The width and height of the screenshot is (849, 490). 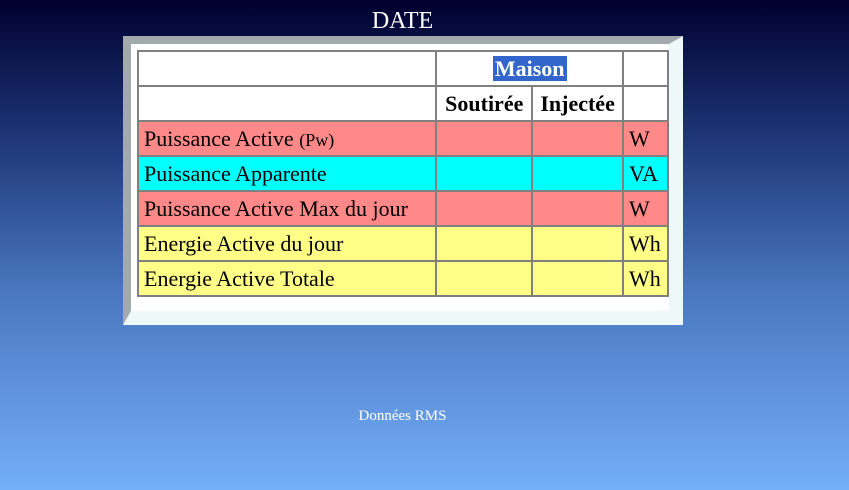 I want to click on subheader-row: Soutirée Injectée, so click(x=402, y=103).